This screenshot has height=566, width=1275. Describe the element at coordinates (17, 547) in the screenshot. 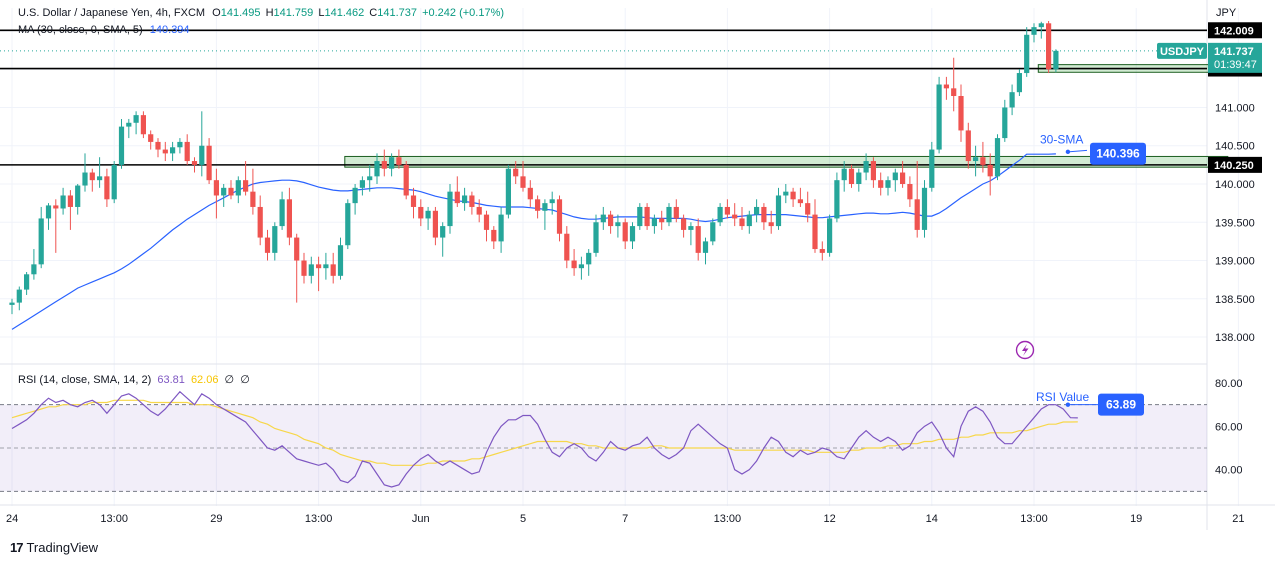

I see `tradingview-logo-icon: 17` at that location.